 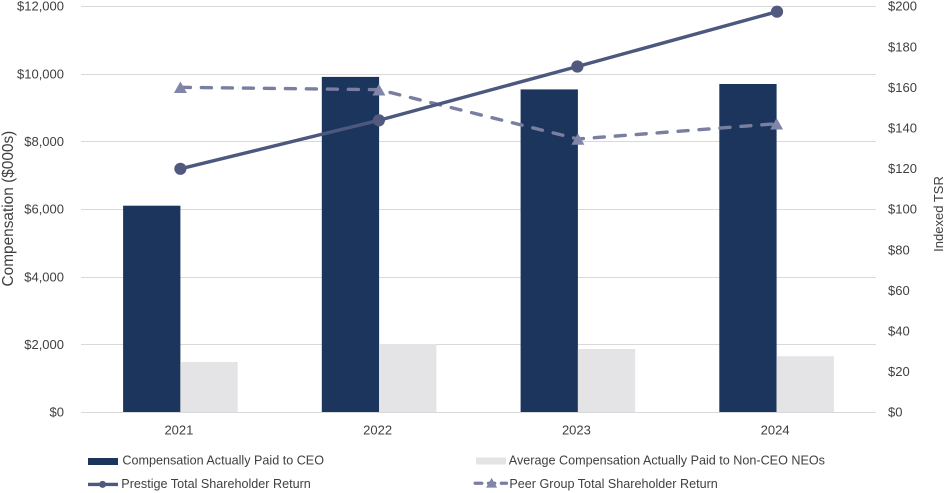 I want to click on svg-text: $10,000, so click(x=40, y=73).